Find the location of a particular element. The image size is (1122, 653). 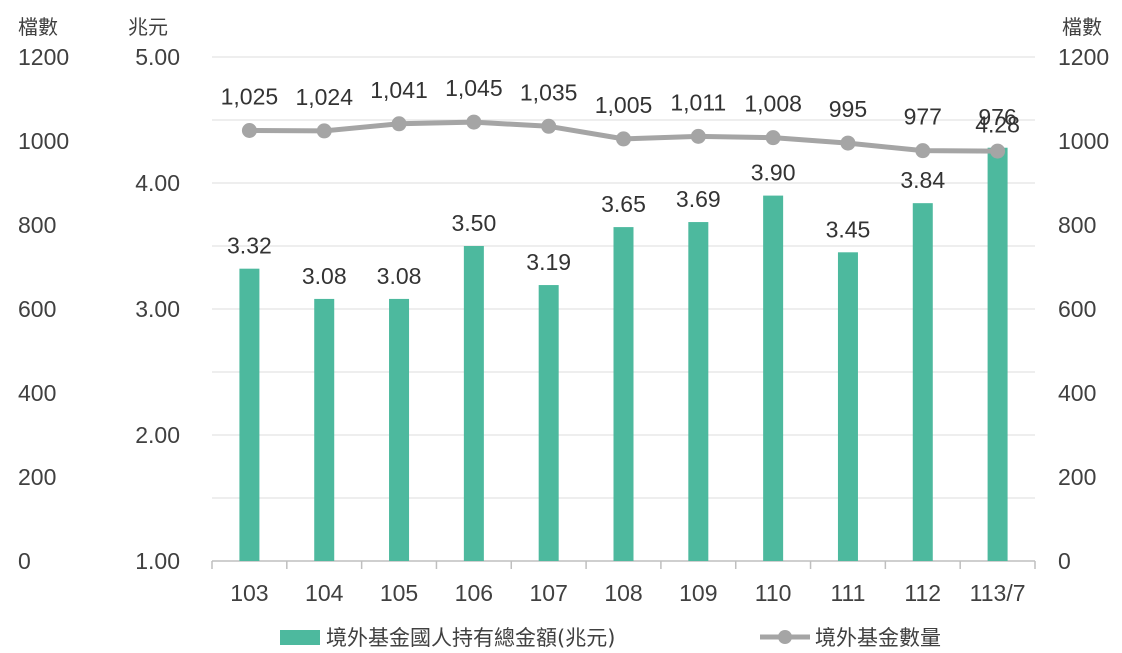

bar-label: 3.32 is located at coordinates (249, 246).